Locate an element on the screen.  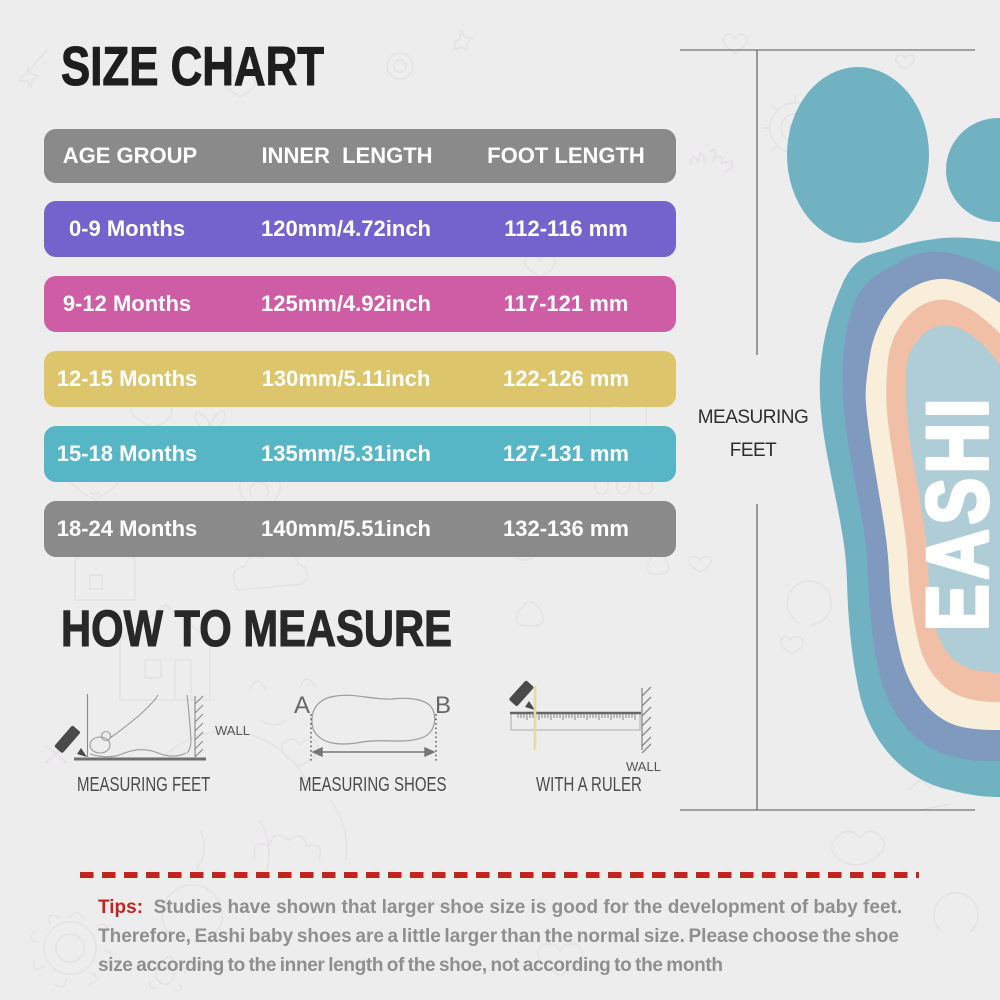
svg-text: EASHI is located at coordinates (954, 512).